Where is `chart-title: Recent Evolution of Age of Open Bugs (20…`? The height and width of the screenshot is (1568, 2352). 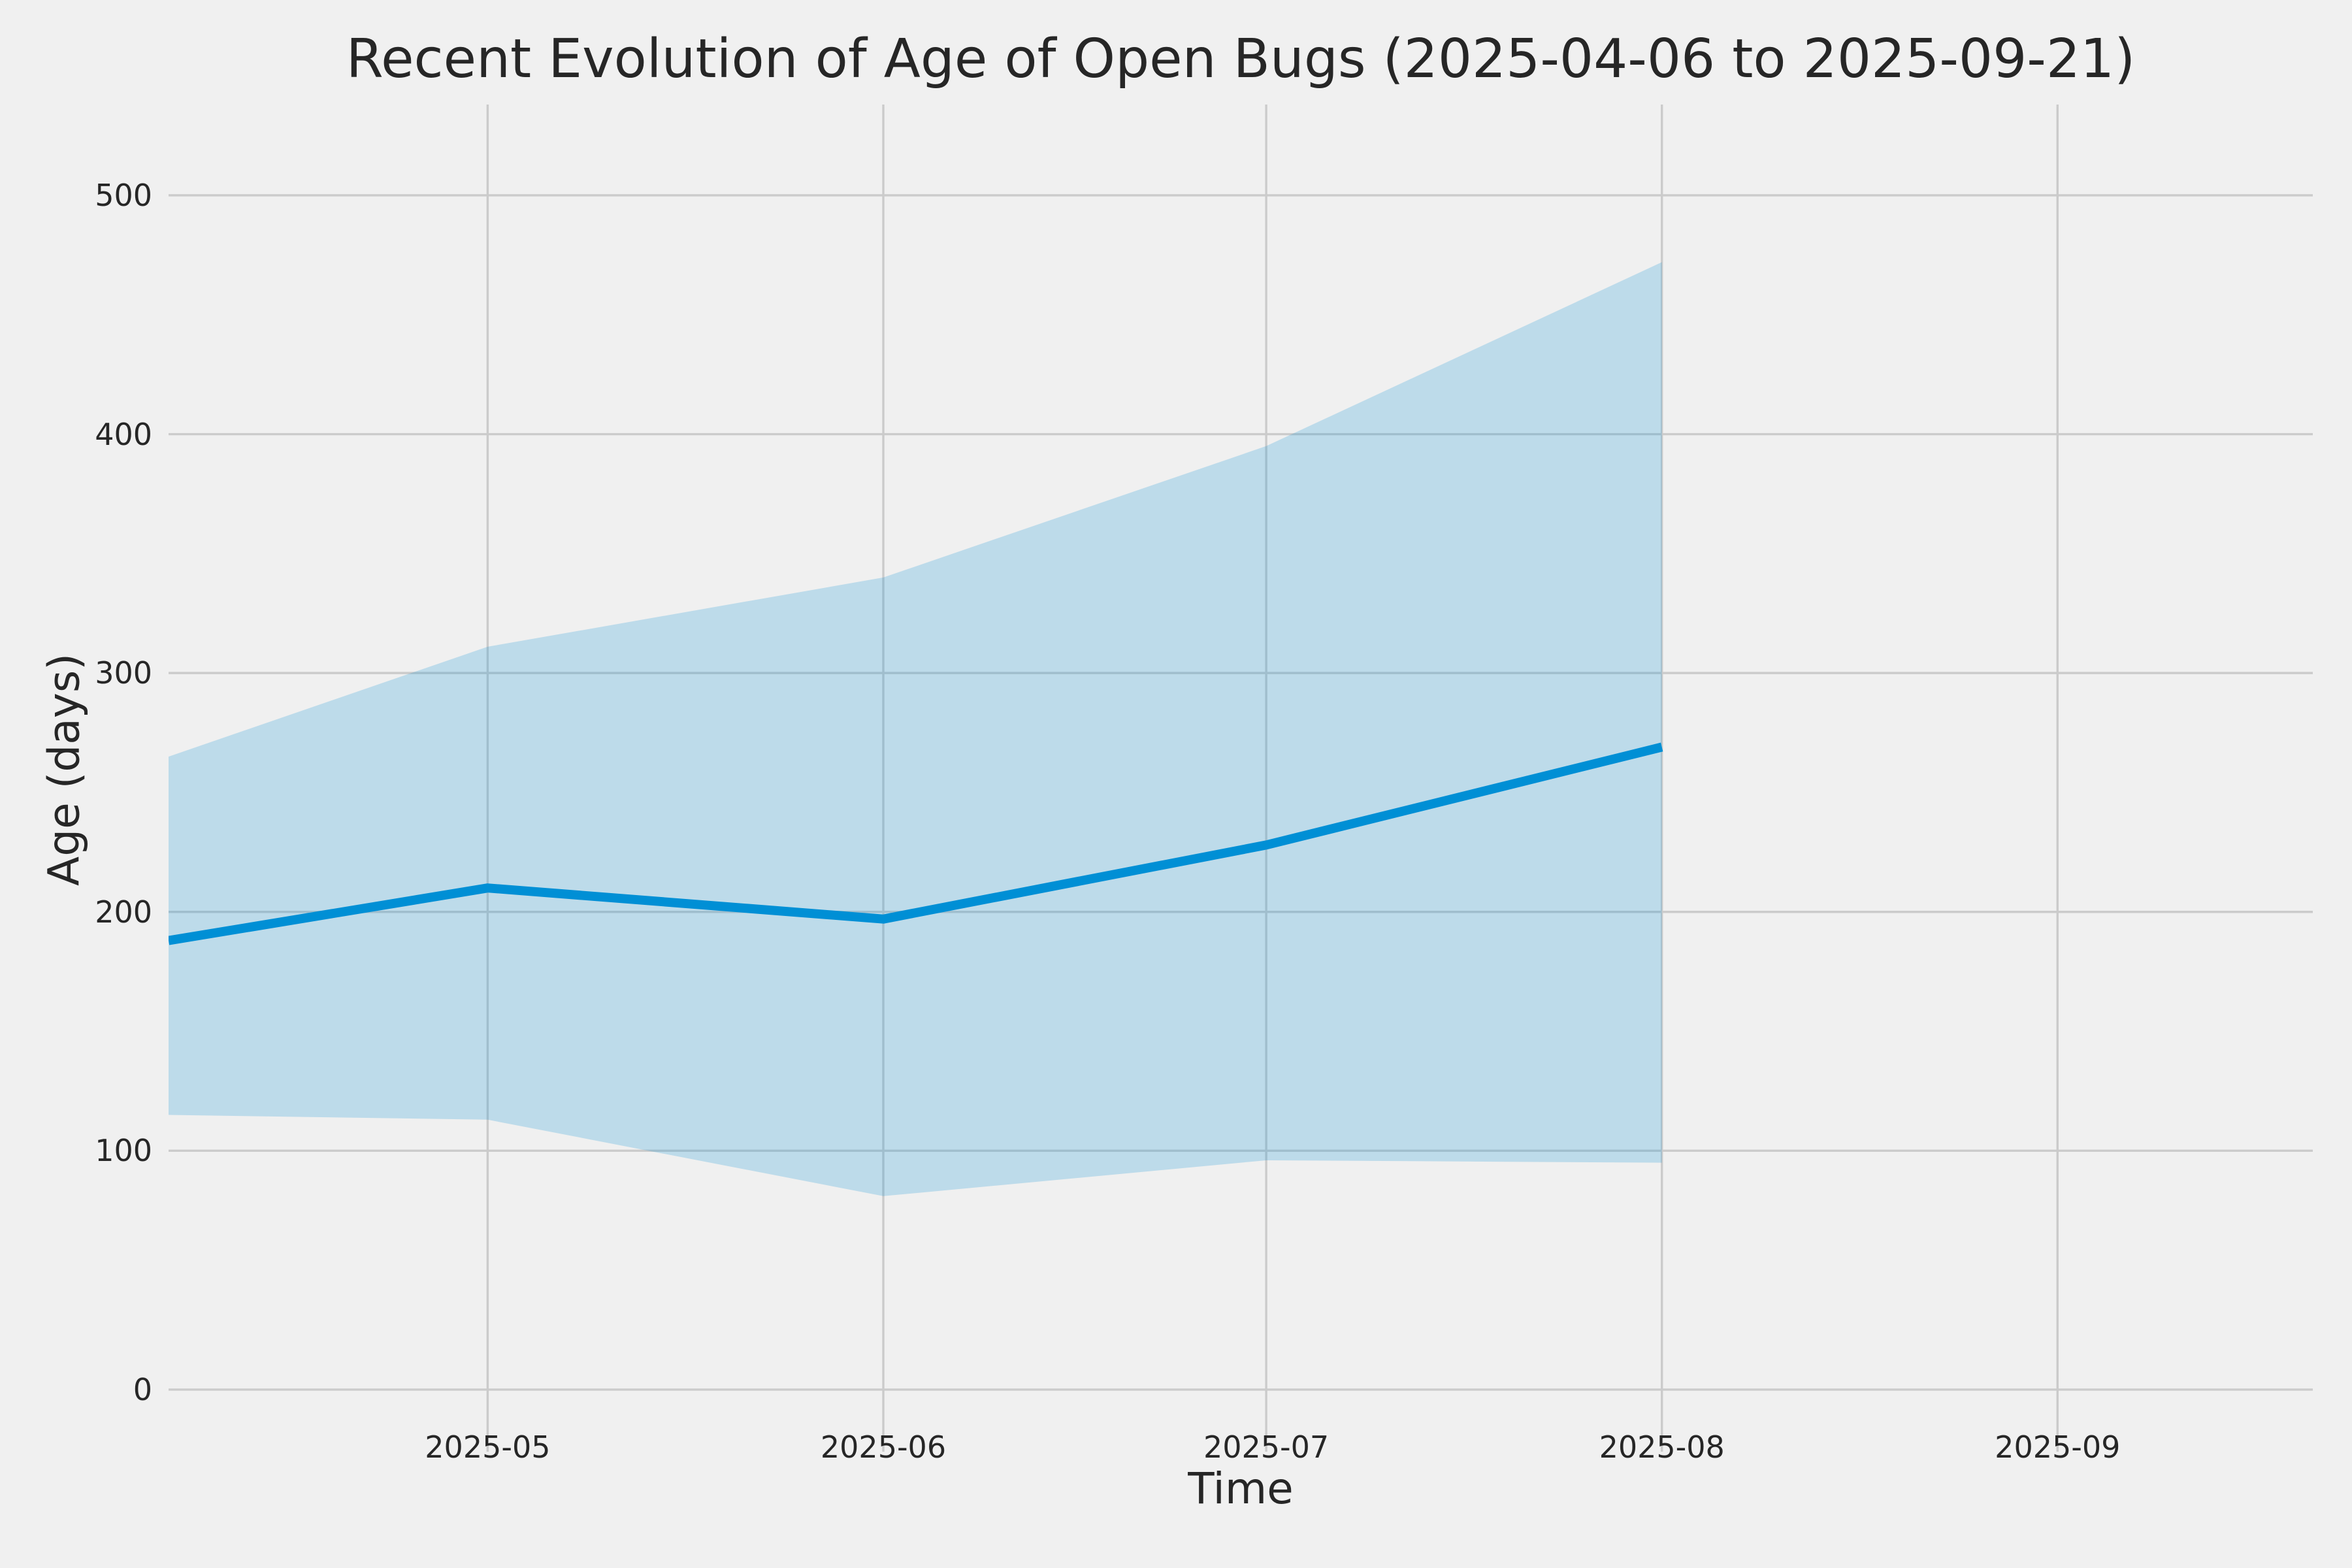 chart-title: Recent Evolution of Age of Open Bugs (20… is located at coordinates (1241, 59).